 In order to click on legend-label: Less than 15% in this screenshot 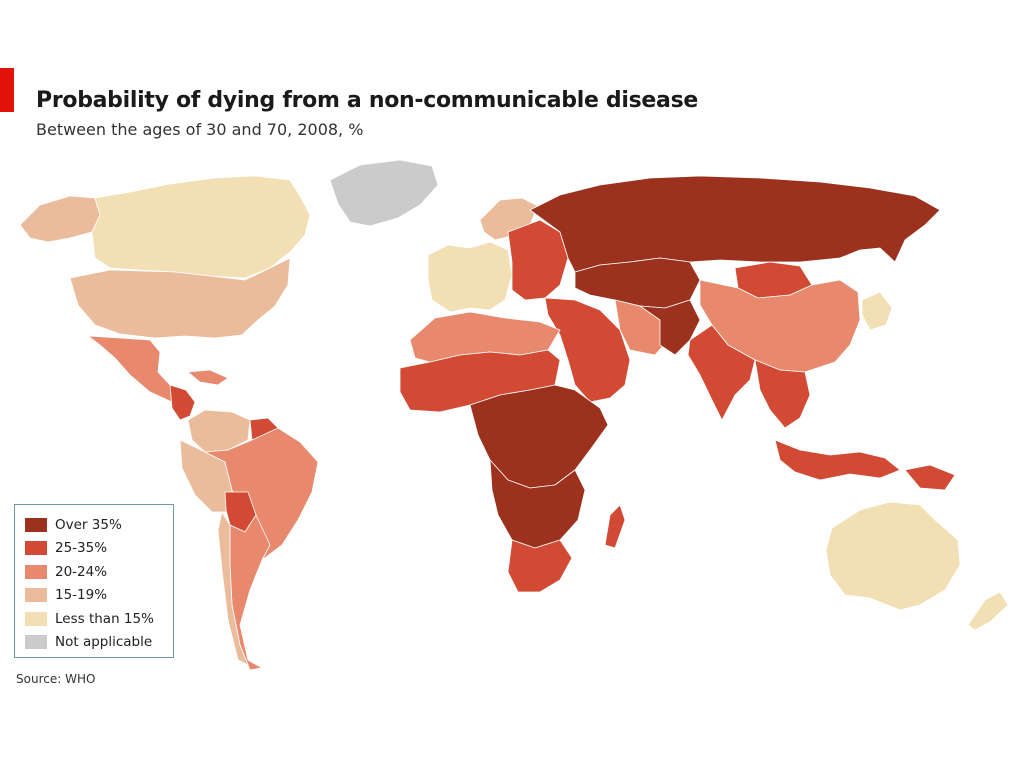, I will do `click(104, 618)`.